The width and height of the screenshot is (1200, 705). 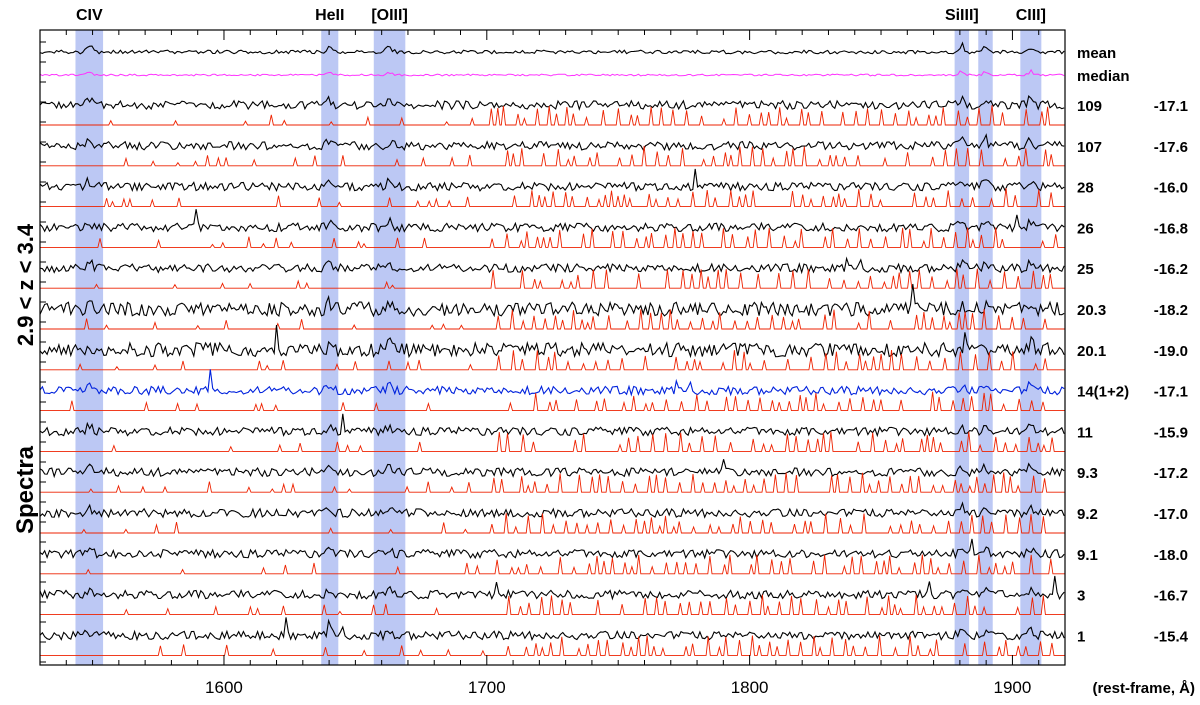 What do you see at coordinates (1091, 310) in the screenshot?
I see `spectrum-id-label: 20.3` at bounding box center [1091, 310].